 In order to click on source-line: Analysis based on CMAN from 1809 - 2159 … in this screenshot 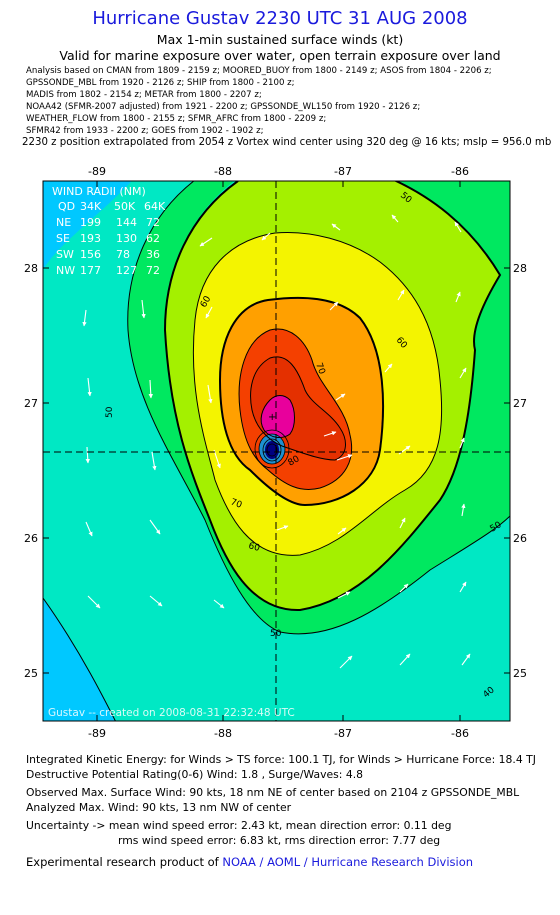, I will do `click(259, 71)`.